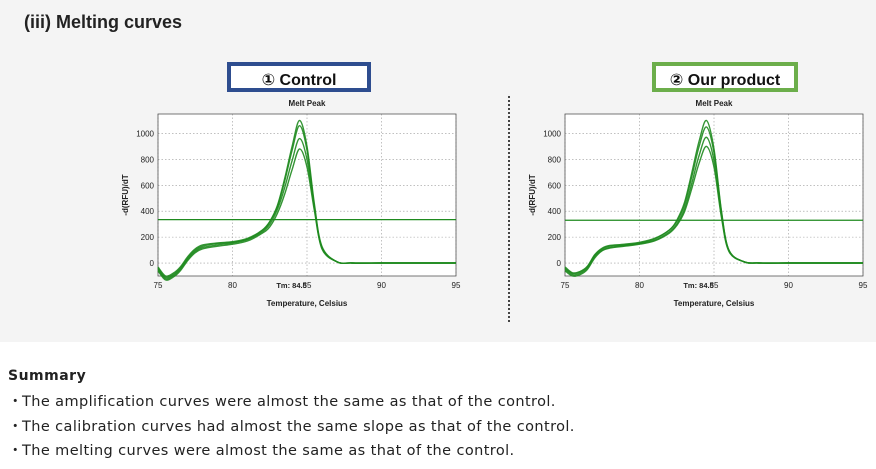 The width and height of the screenshot is (876, 469). I want to click on summary-title: Summary, so click(47, 376).